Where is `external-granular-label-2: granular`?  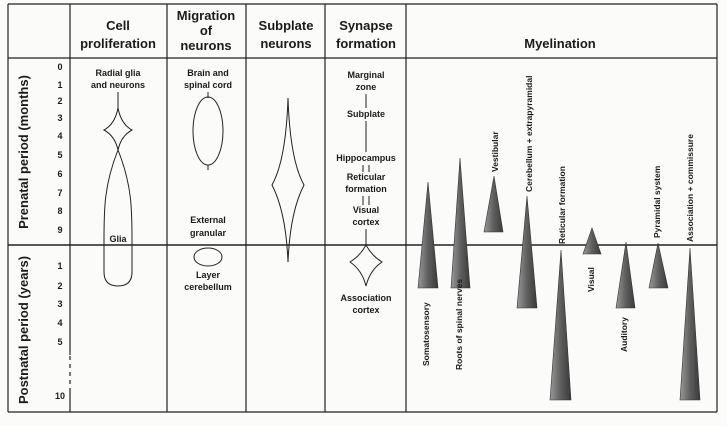
external-granular-label-2: granular is located at coordinates (208, 233).